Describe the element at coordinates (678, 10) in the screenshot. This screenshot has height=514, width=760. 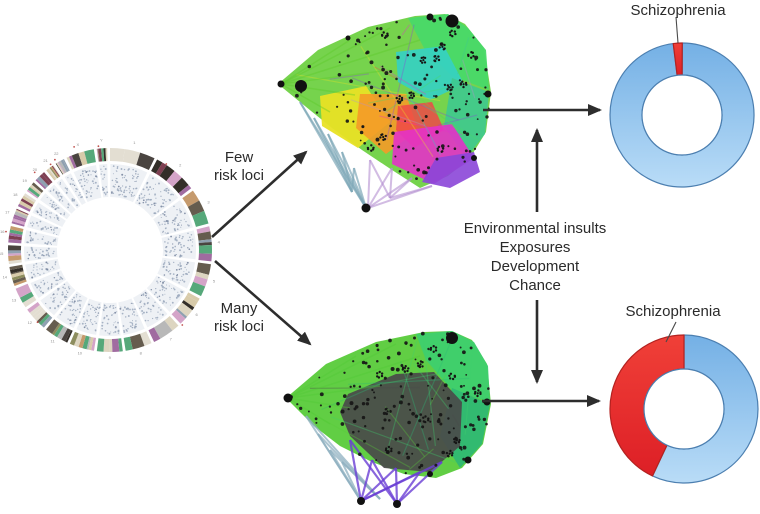
I see `label-schizophrenia-top: Schizophrenia` at that location.